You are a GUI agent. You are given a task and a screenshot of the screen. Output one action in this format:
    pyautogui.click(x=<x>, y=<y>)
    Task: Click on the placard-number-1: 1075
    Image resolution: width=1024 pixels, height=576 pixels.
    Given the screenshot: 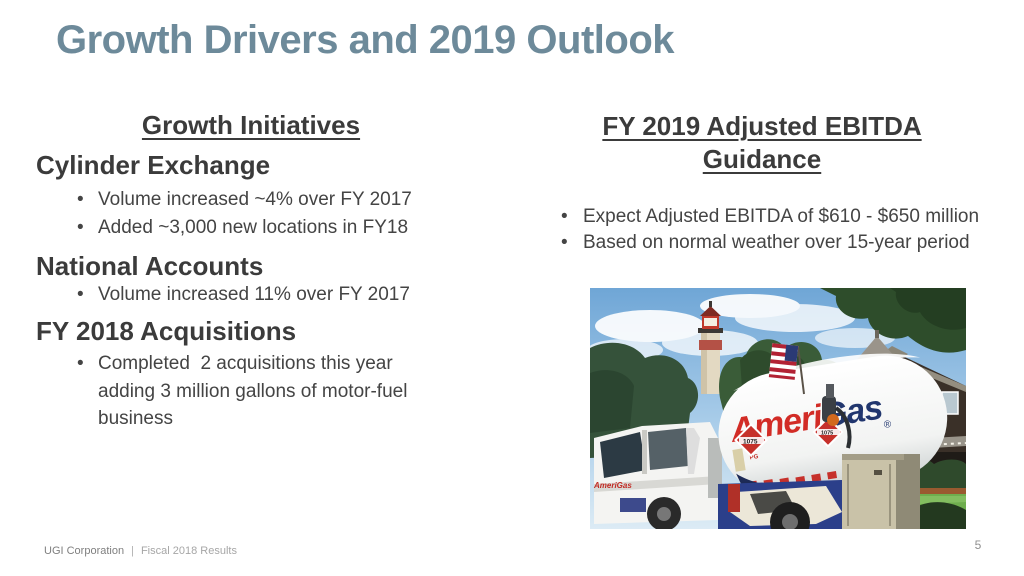 What is the action you would take?
    pyautogui.click(x=750, y=442)
    